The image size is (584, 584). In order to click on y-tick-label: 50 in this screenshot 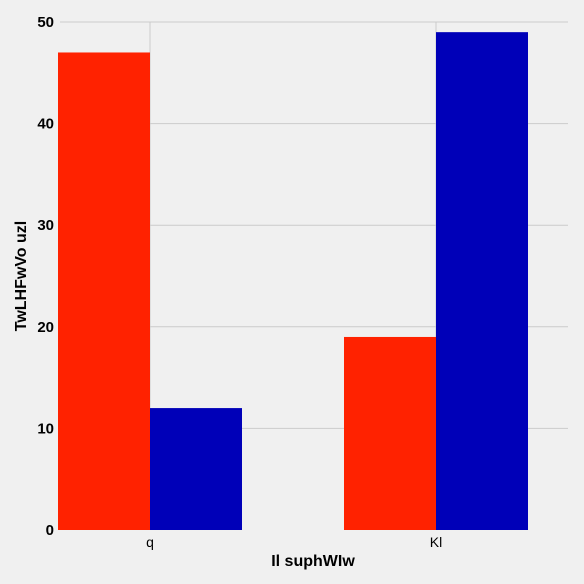, I will do `click(45, 22)`.